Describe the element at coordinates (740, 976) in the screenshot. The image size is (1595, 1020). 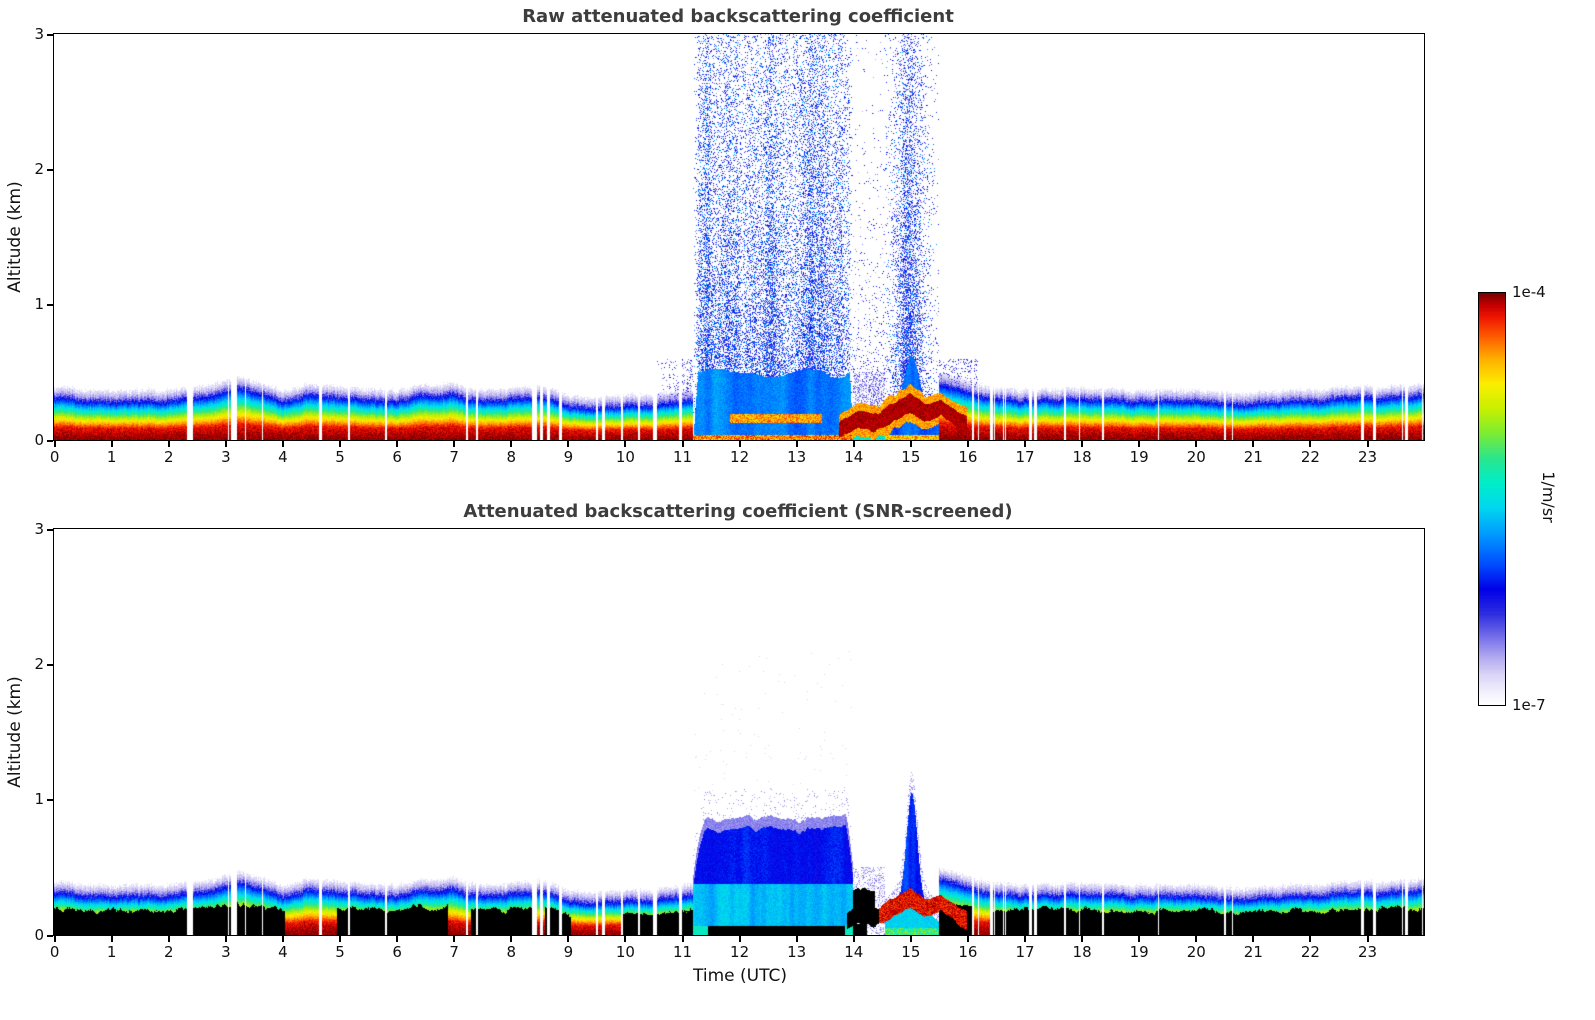
I see `x-axis-label: Time (UTC)` at that location.